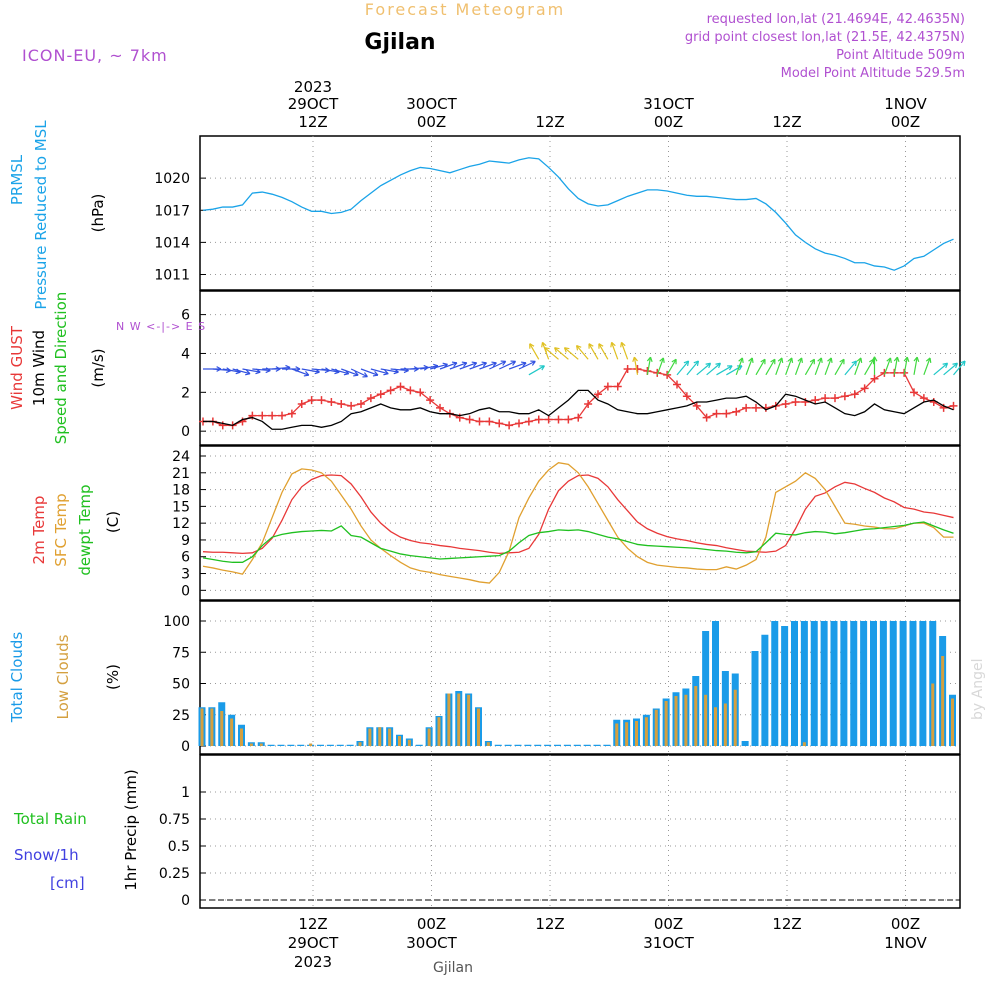 The image size is (1000, 1000). Describe the element at coordinates (465, 9) in the screenshot. I see `chart-title: Forecast Meteogram` at that location.